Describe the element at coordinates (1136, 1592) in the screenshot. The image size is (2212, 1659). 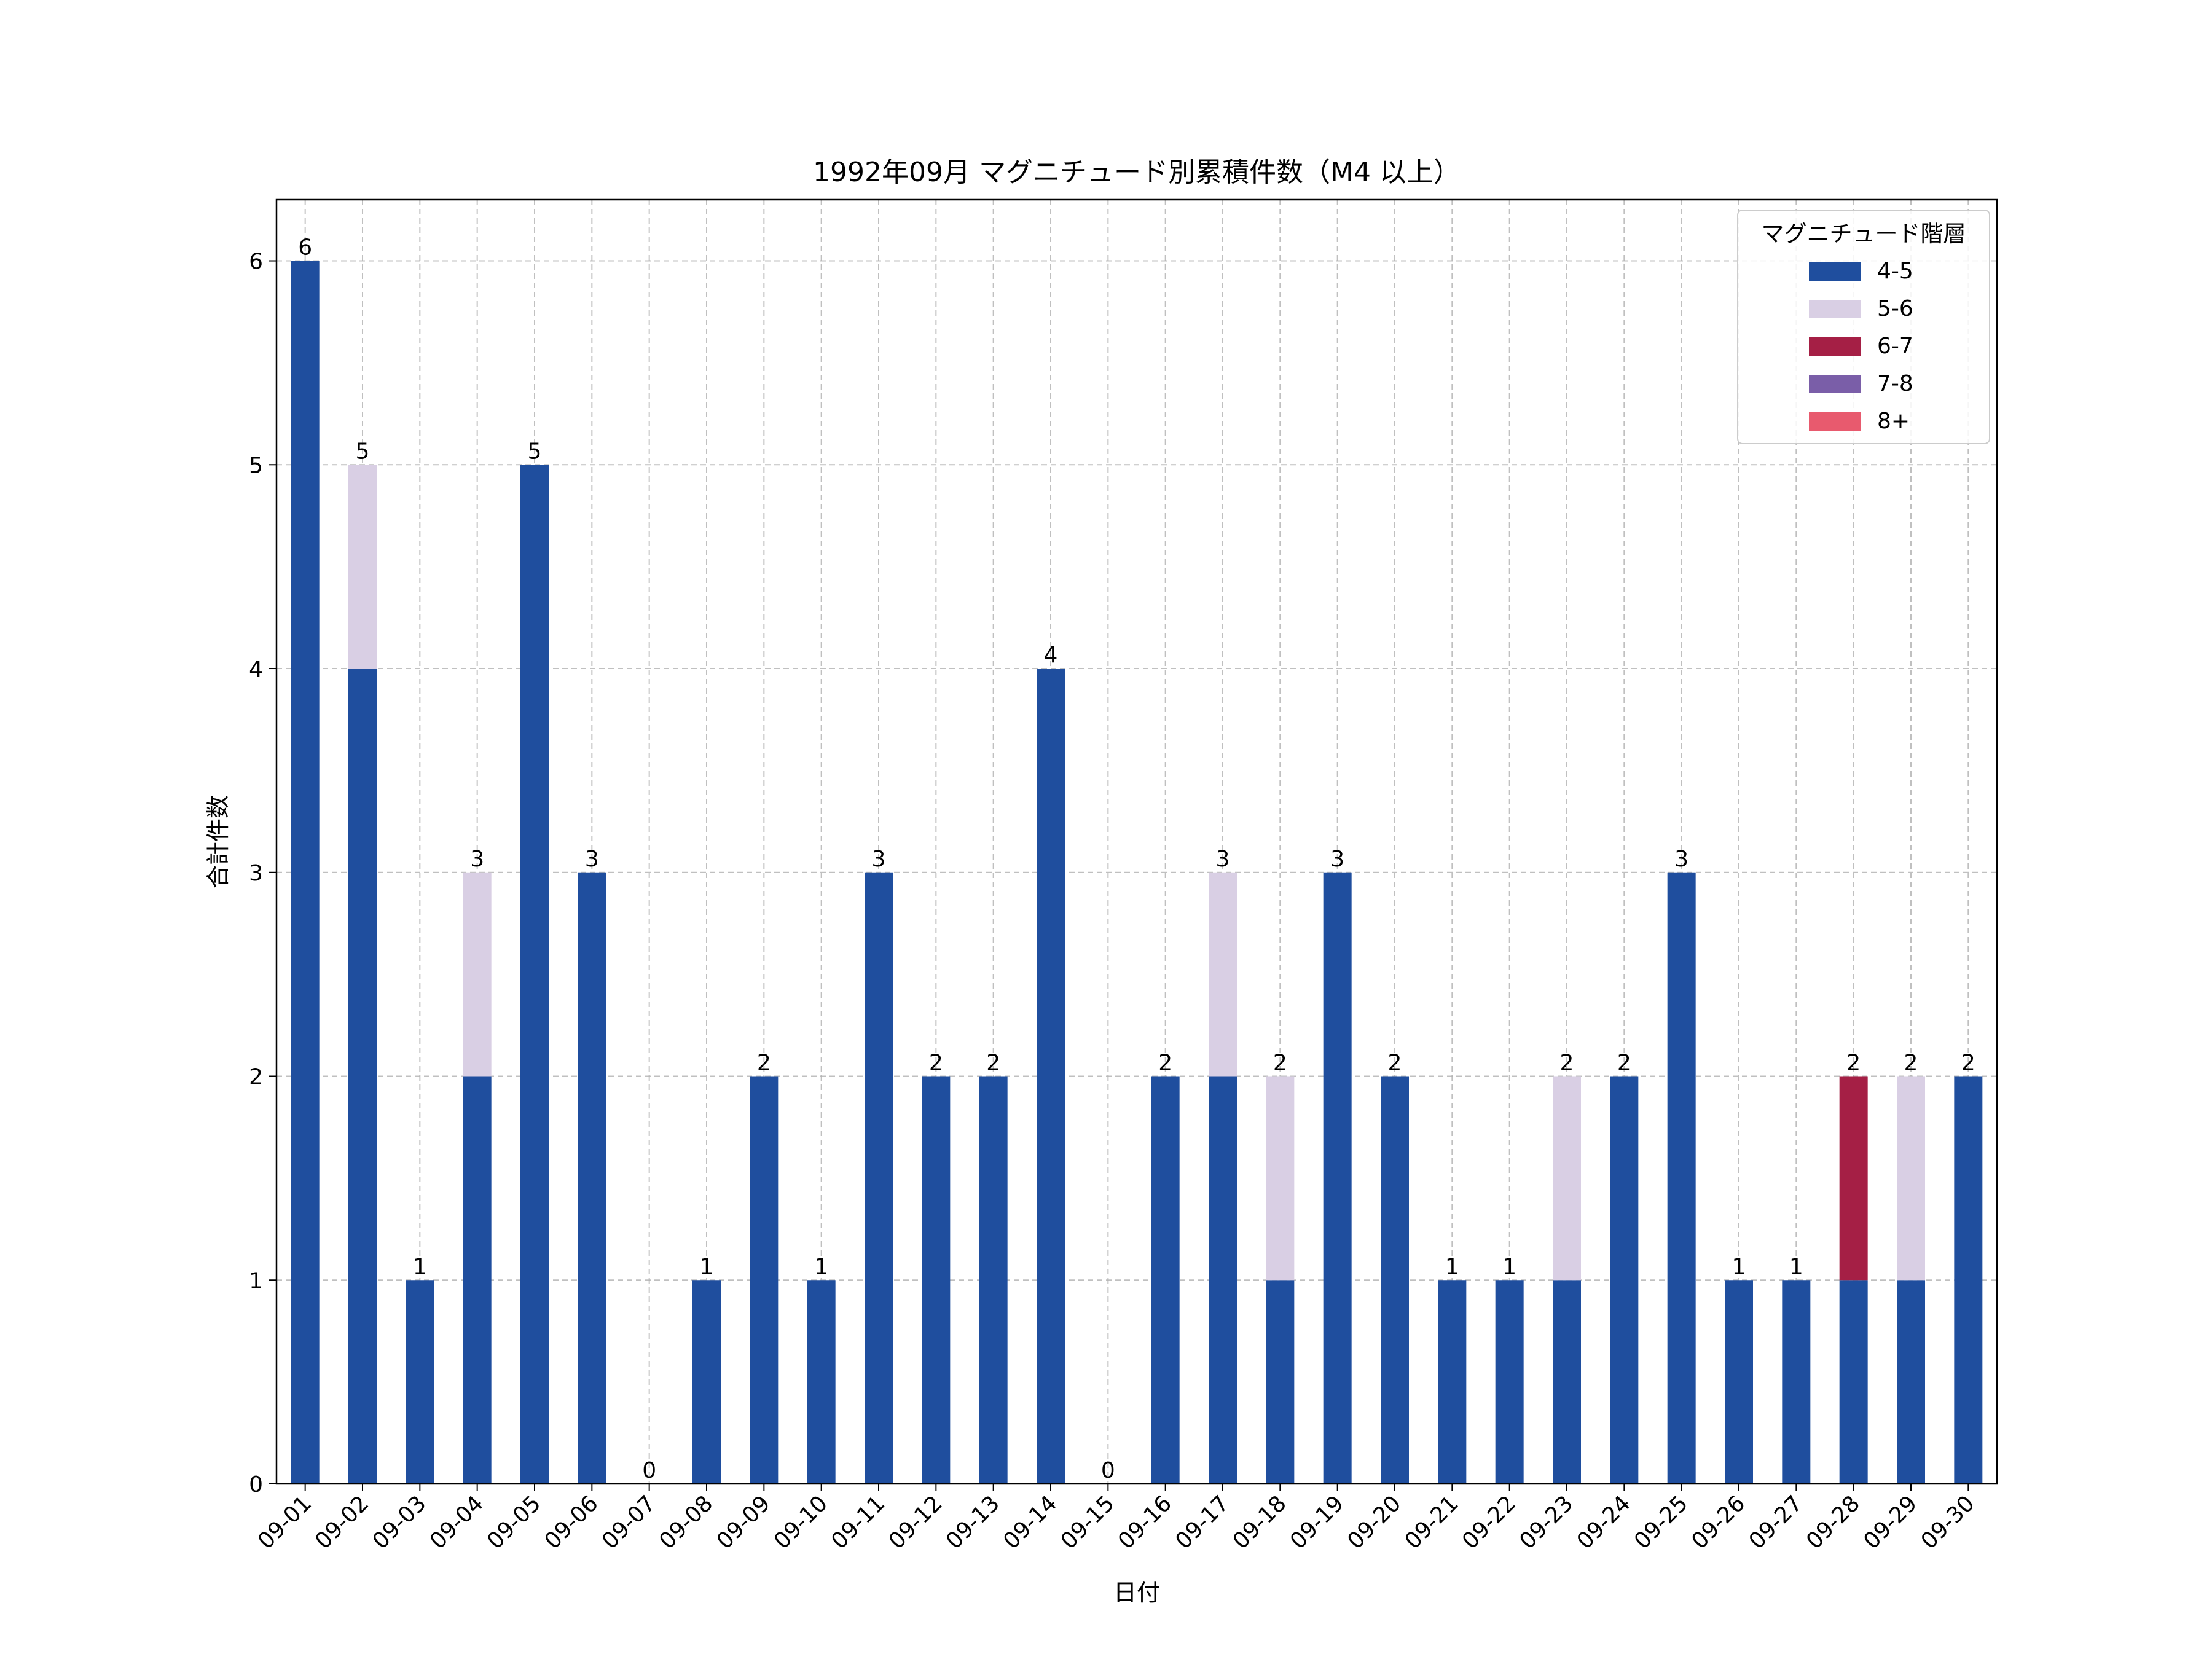
I see `x-axis-label: 日付` at that location.